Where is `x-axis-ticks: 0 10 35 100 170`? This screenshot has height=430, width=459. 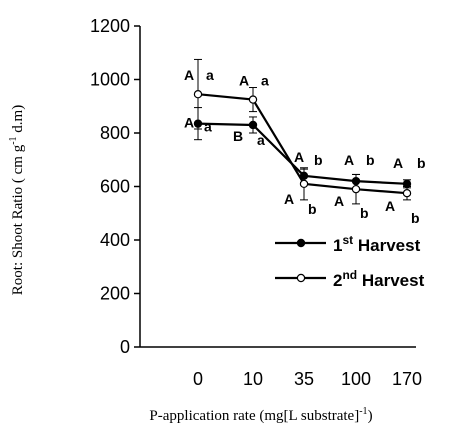 x-axis-ticks: 0 10 35 100 170 is located at coordinates (307, 379).